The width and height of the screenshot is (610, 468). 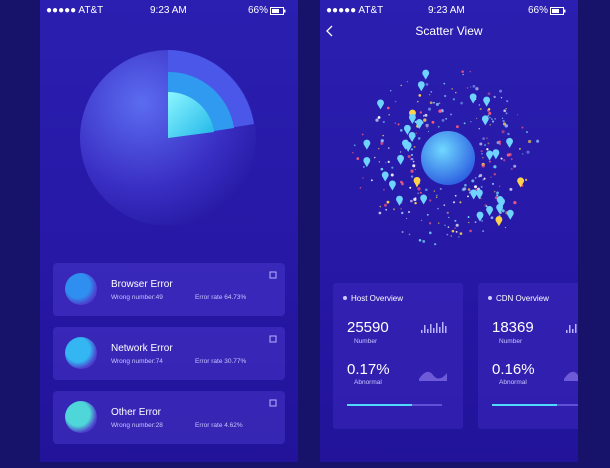 What do you see at coordinates (142, 348) in the screenshot?
I see `error-title: Network Error` at bounding box center [142, 348].